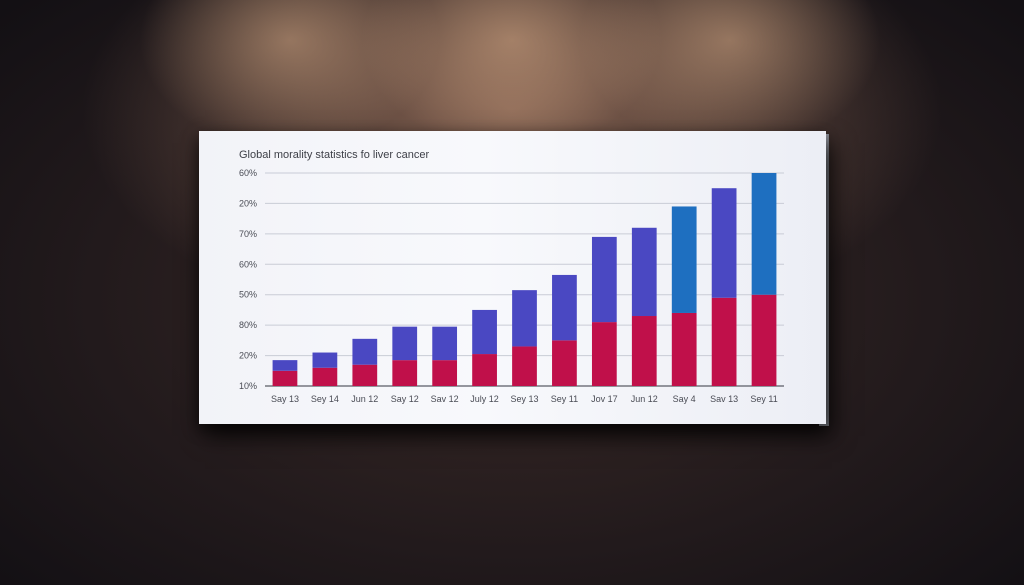  Describe the element at coordinates (248, 234) in the screenshot. I see `y-tick-label: 70%` at that location.